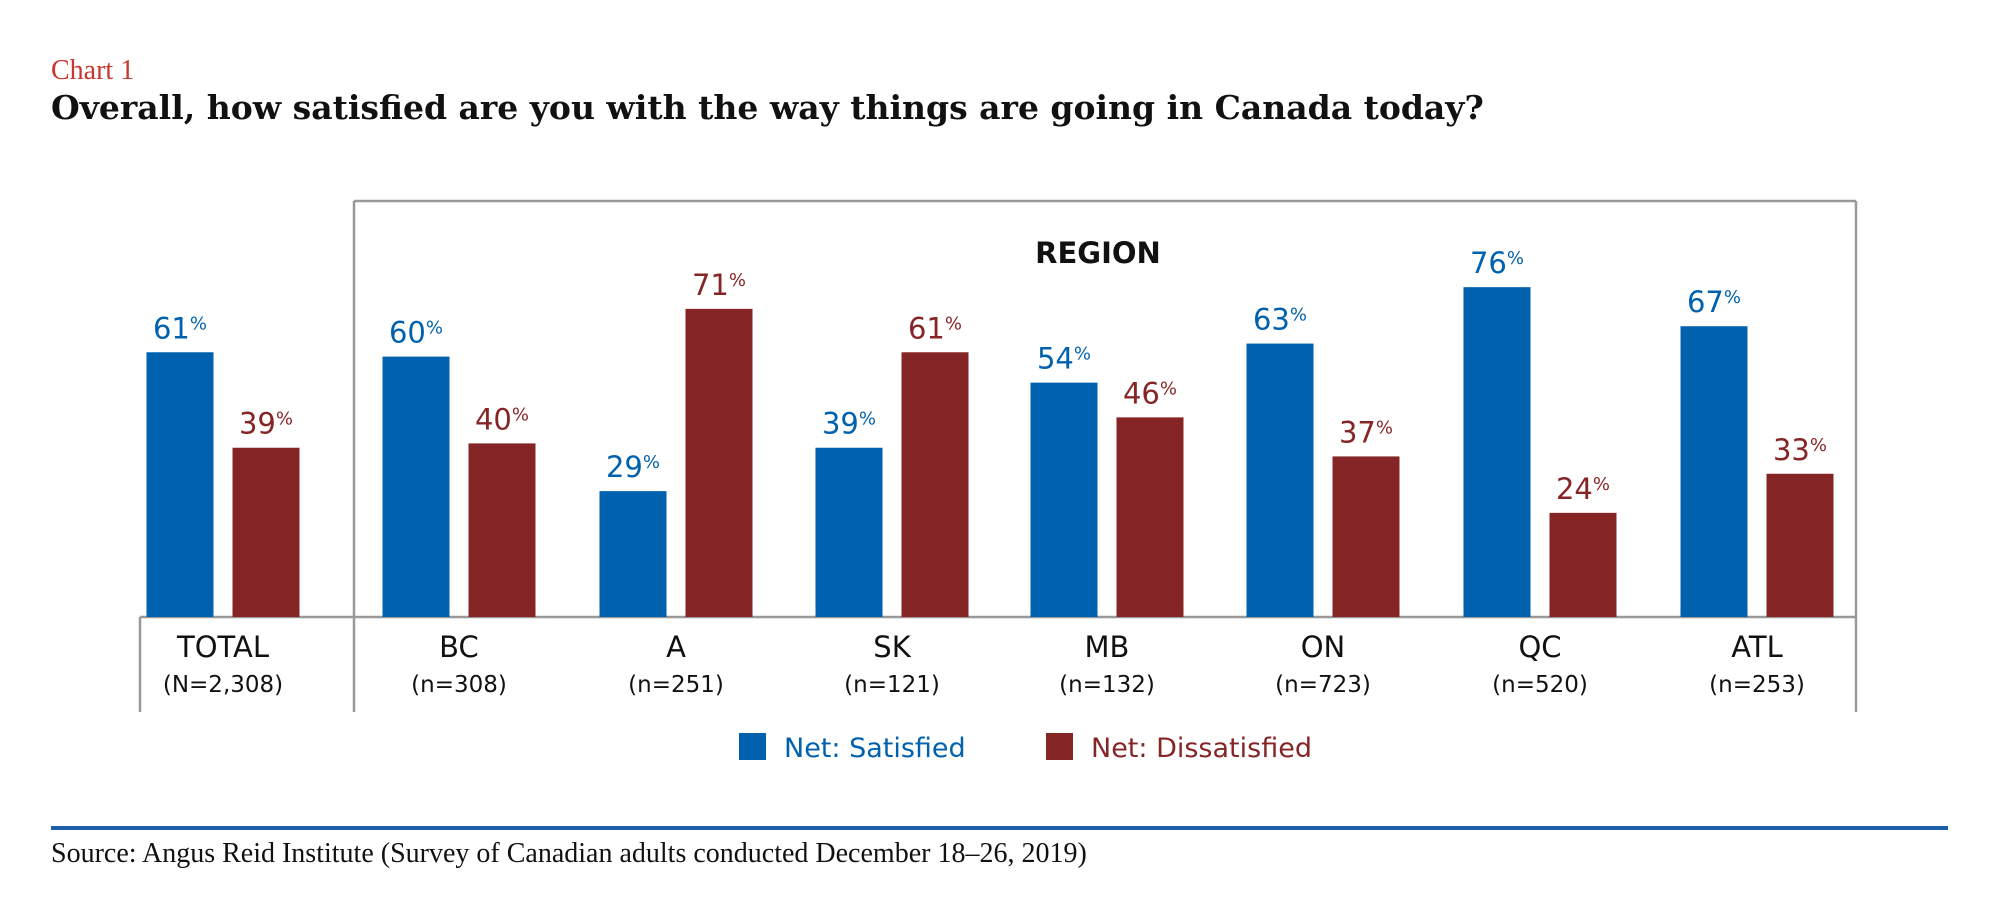 The image size is (2000, 918). I want to click on bar-dissatisfied-sk, so click(935, 484).